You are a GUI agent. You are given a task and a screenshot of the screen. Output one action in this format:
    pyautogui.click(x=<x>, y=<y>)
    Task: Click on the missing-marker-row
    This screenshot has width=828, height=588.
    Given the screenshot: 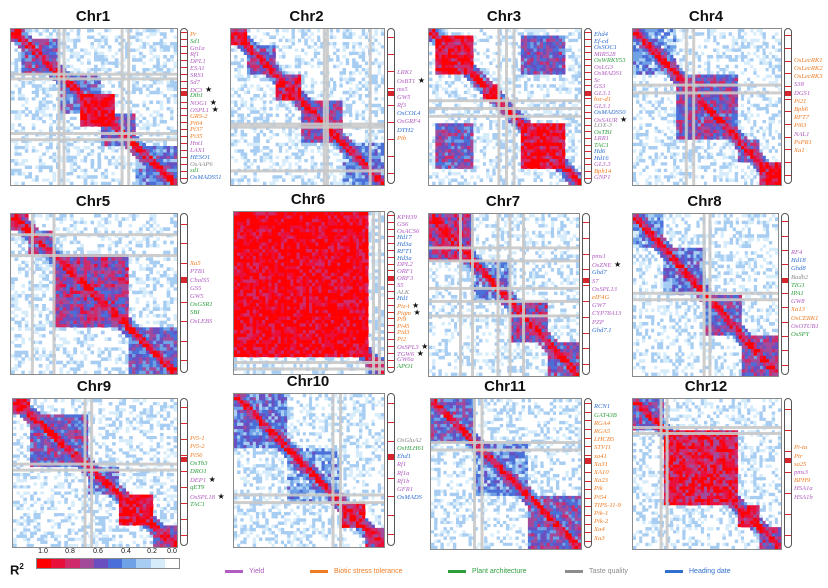 What is the action you would take?
    pyautogui.click(x=94, y=79)
    